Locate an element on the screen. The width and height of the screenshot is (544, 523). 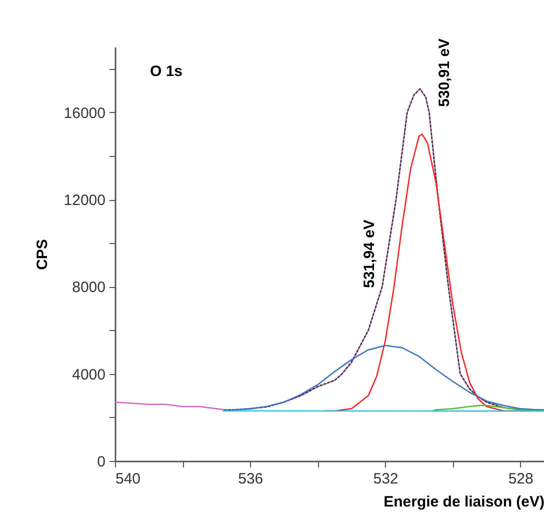
y-tick-label: 16000 is located at coordinates (85, 113).